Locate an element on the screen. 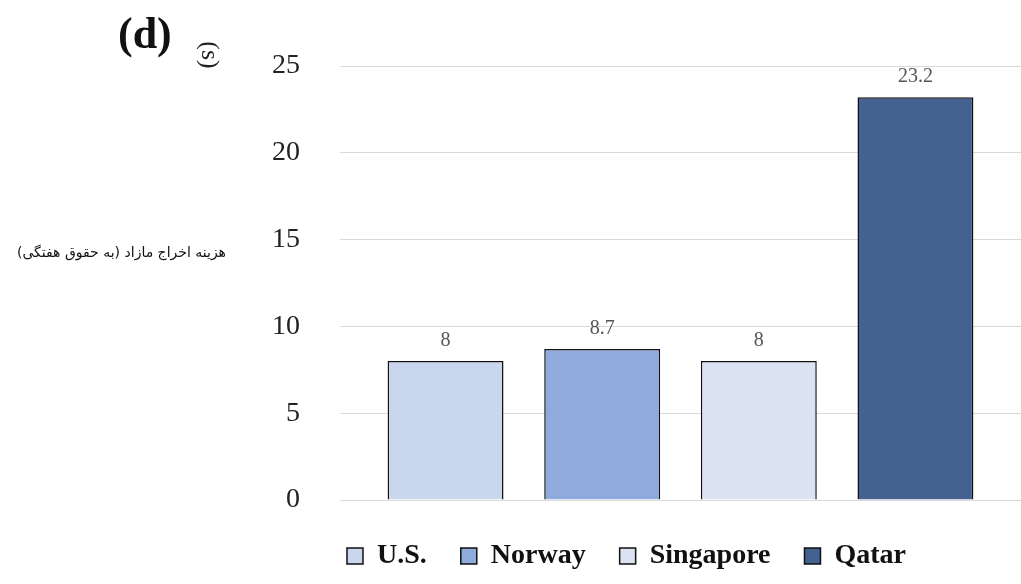  legend-label: Singapore is located at coordinates (710, 554).